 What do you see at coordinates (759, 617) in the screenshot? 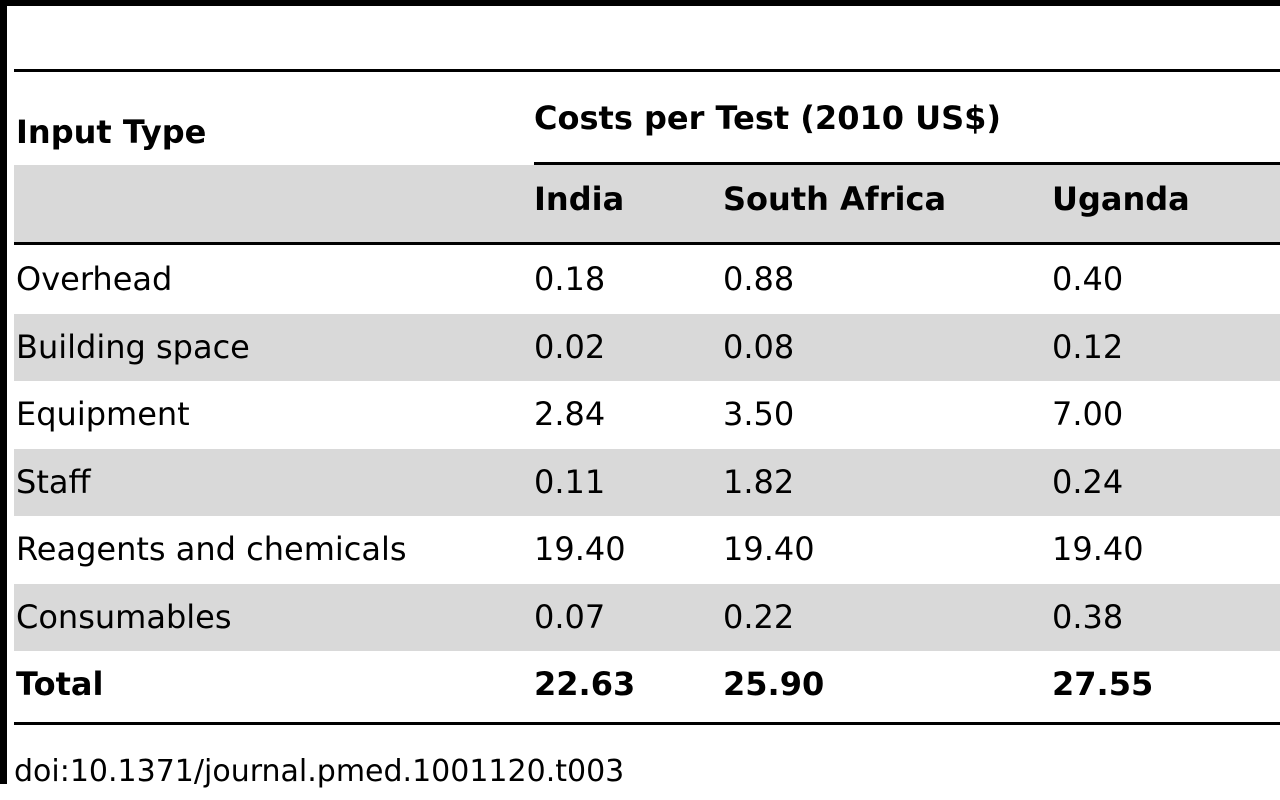
I see `cell-south-africa: 0.22` at bounding box center [759, 617].